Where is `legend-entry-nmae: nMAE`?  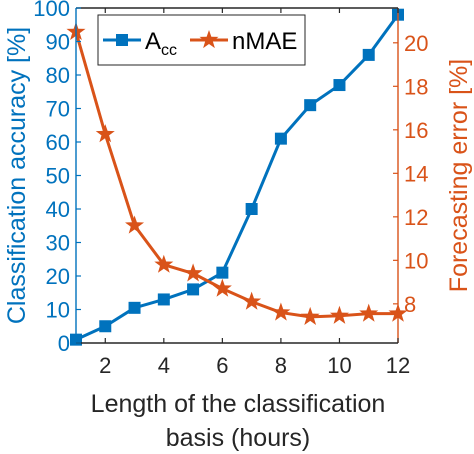 legend-entry-nmae: nMAE is located at coordinates (243, 41).